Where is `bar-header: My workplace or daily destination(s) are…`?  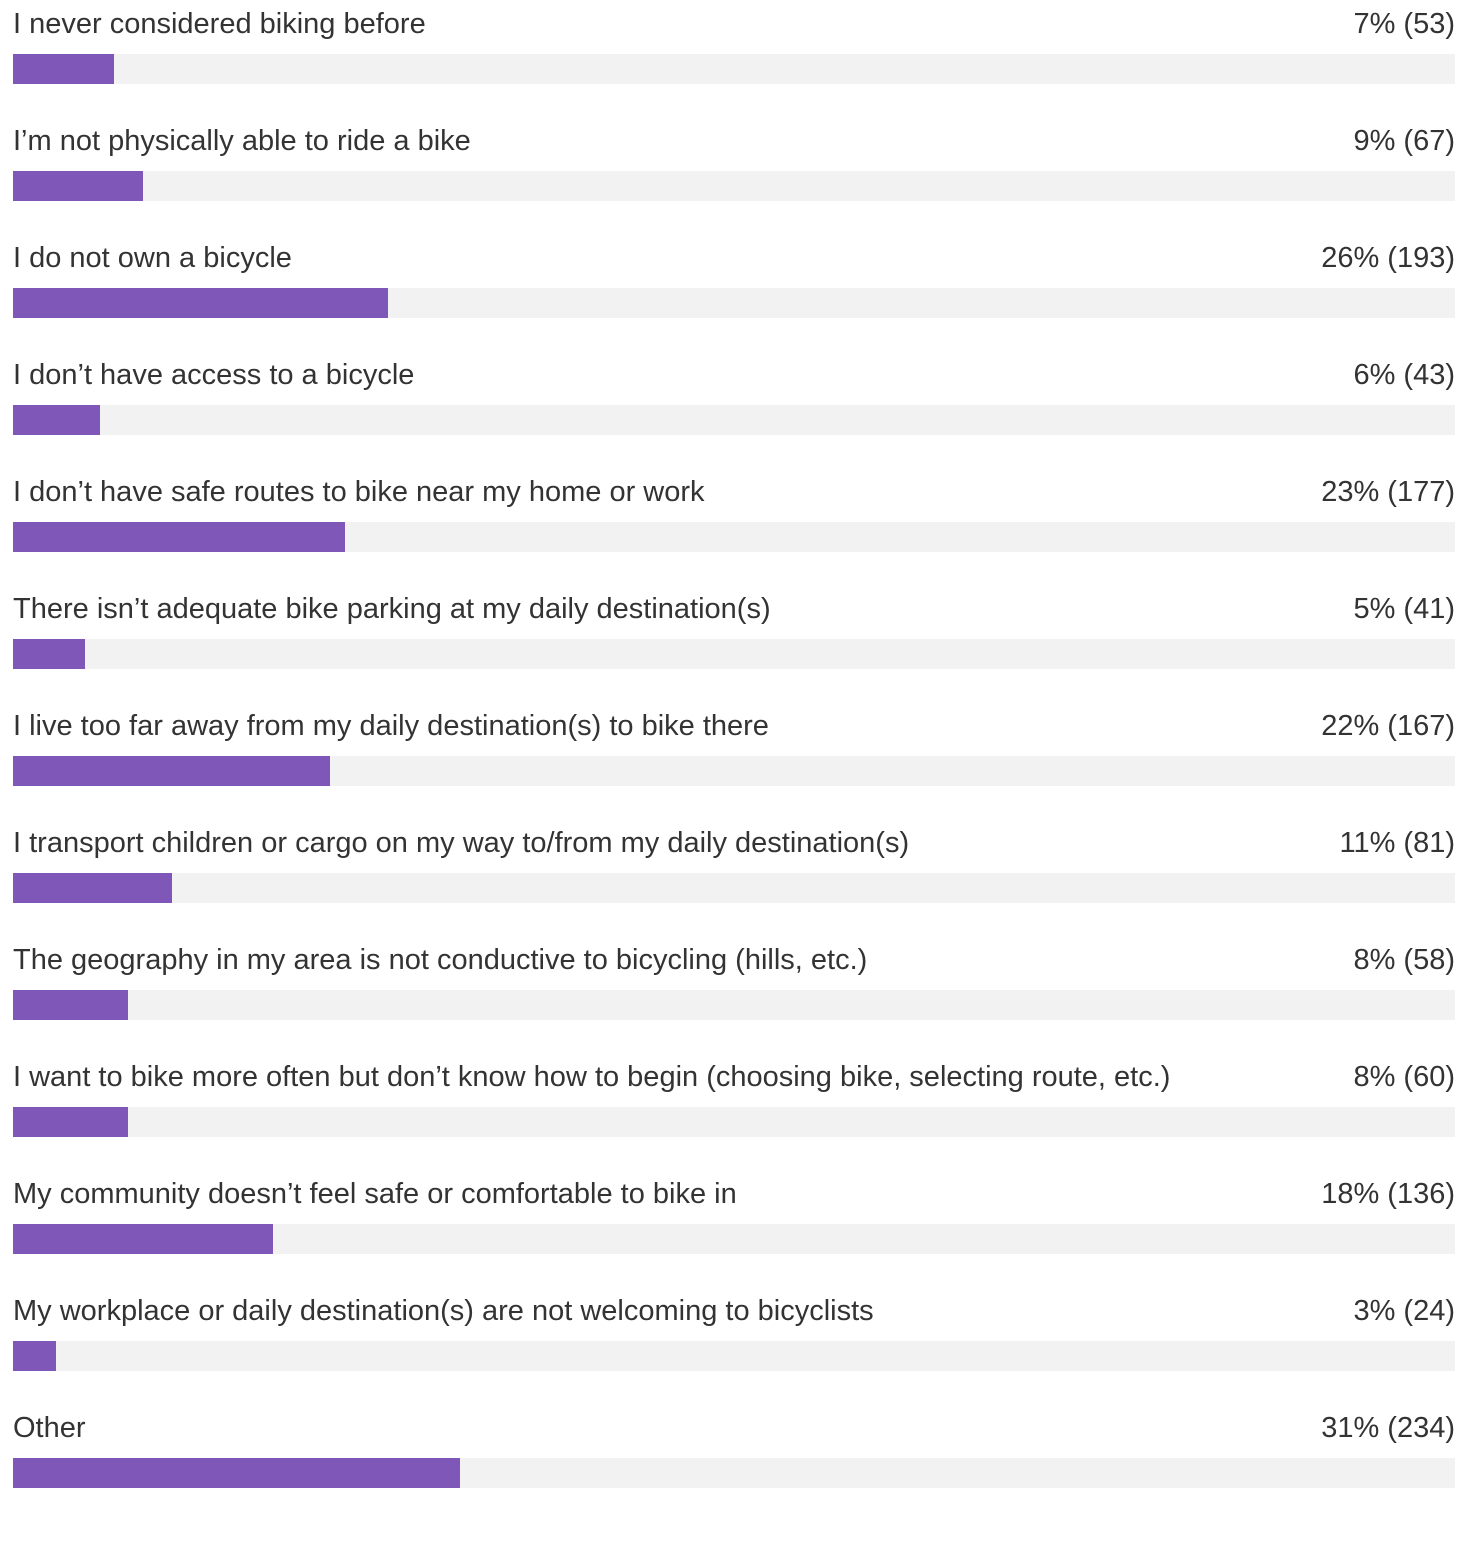 bar-header: My workplace or daily destination(s) are… is located at coordinates (734, 1311).